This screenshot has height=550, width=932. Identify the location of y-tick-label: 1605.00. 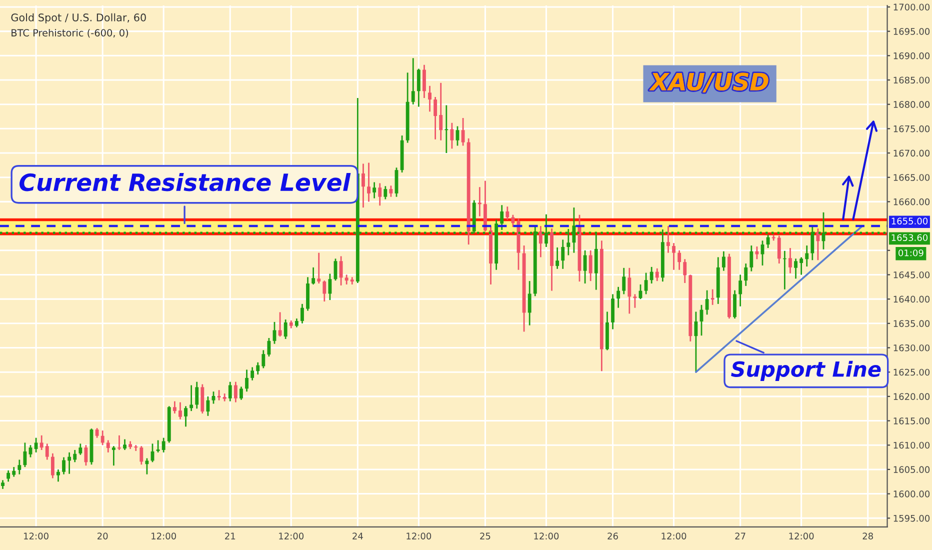
(912, 470).